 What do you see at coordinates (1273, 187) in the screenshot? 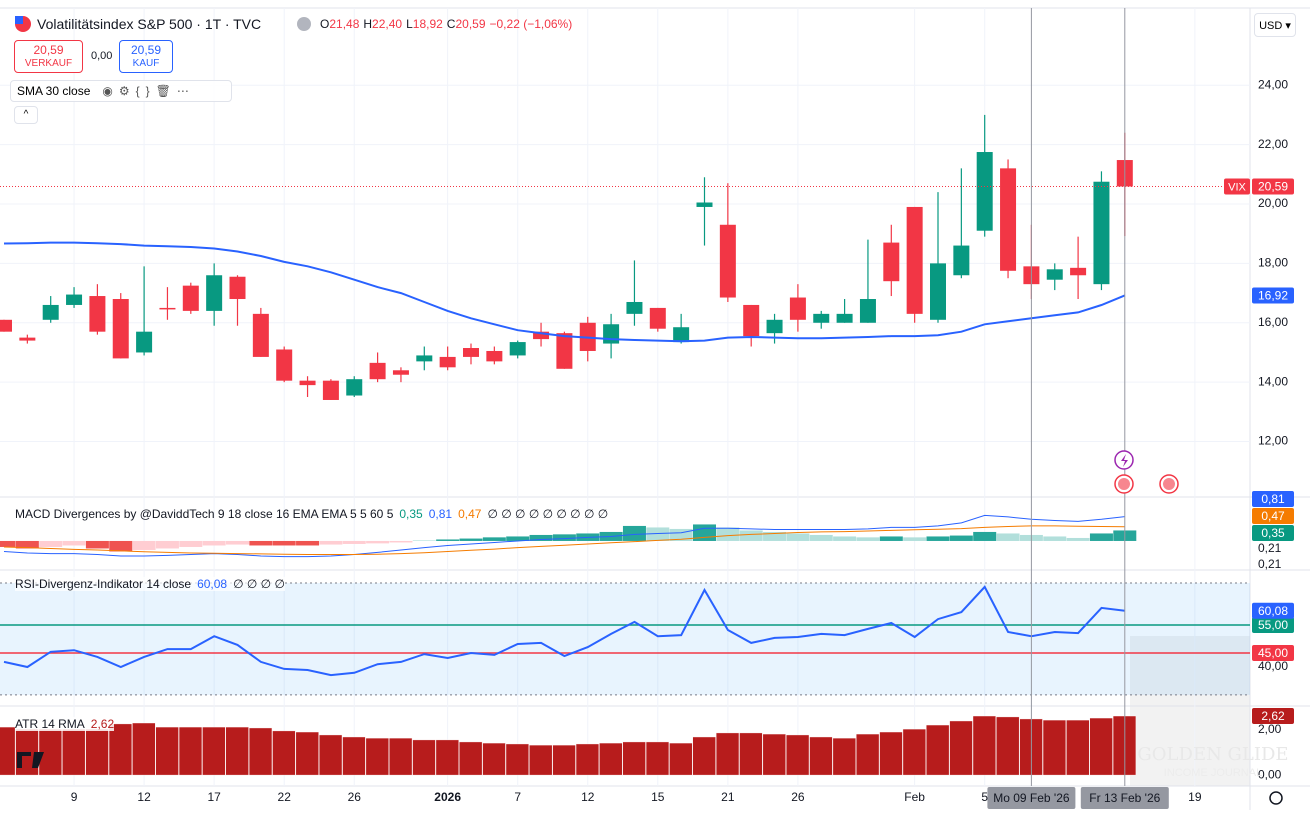
I see `price-marker-label: 20,59` at bounding box center [1273, 187].